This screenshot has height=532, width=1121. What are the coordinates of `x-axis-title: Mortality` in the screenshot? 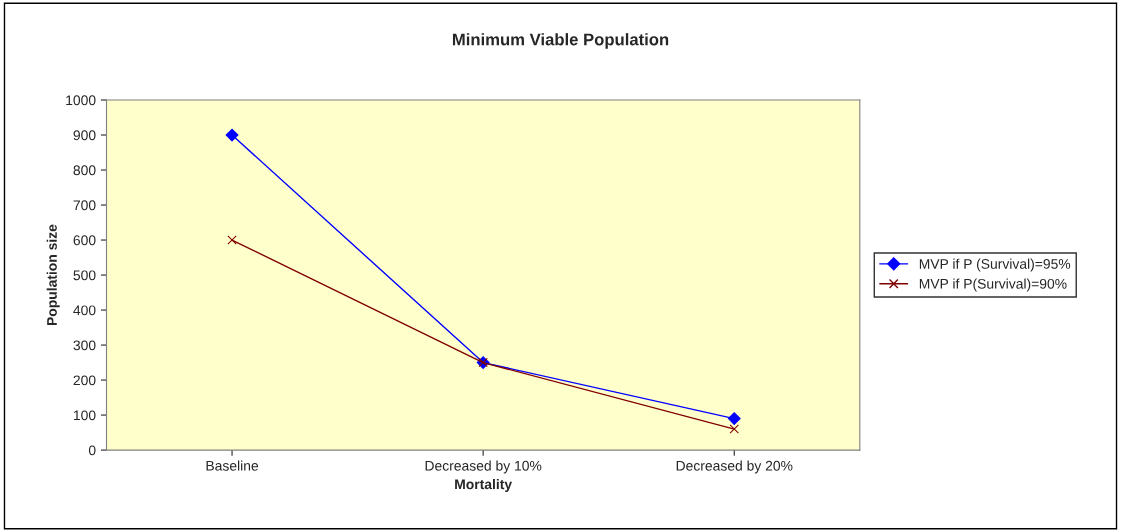 It's located at (484, 485).